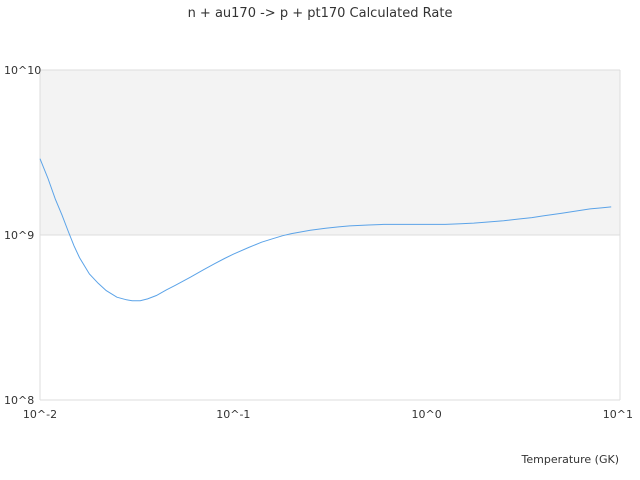 The height and width of the screenshot is (480, 640). Describe the element at coordinates (427, 414) in the screenshot. I see `x-tick-label: 10^0` at that location.